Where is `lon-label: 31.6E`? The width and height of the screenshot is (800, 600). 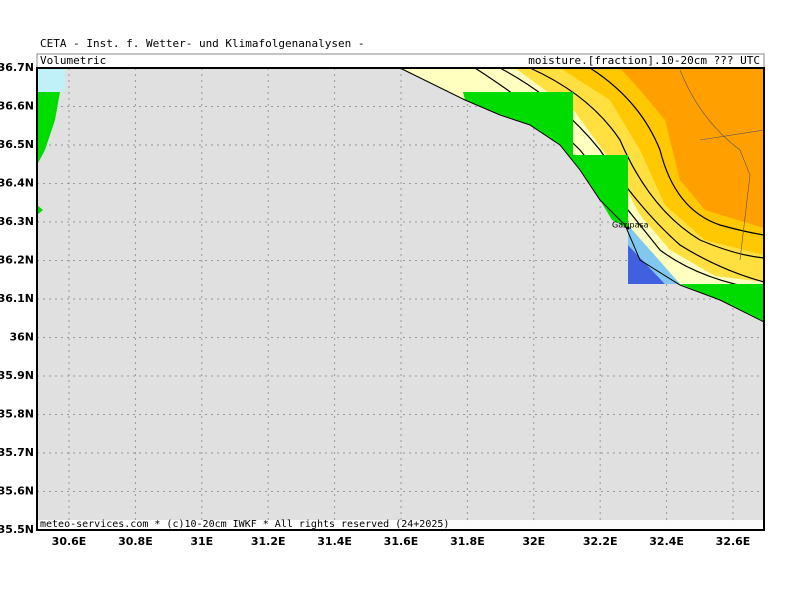
lon-label: 31.6E is located at coordinates (401, 541).